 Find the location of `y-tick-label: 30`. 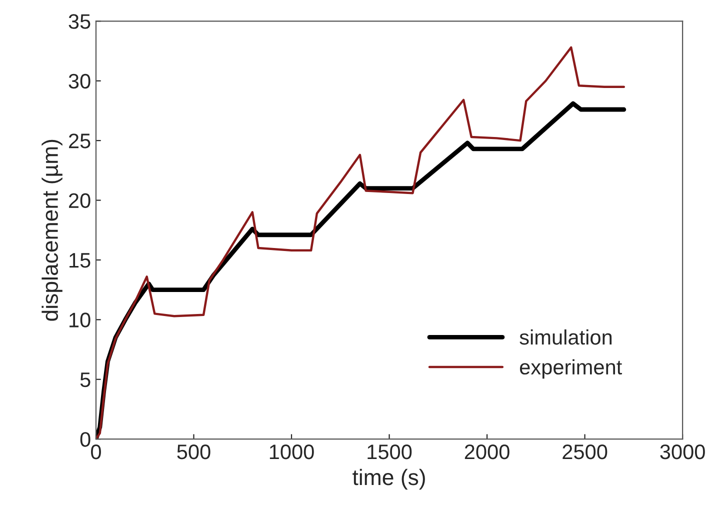

y-tick-label: 30 is located at coordinates (79, 81).